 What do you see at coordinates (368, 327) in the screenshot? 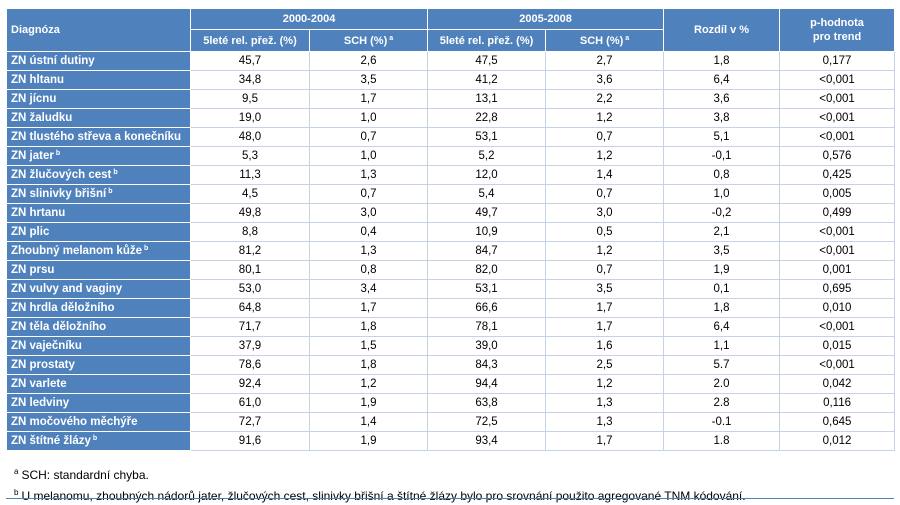
I see `cell-sch-2000-2004: 1,8` at bounding box center [368, 327].